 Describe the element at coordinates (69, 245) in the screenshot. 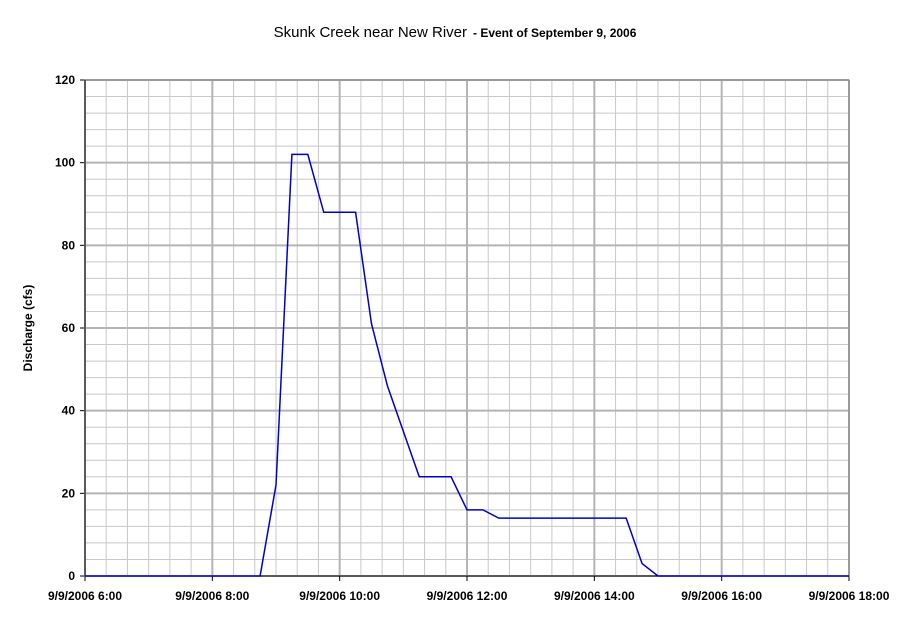

I see `y-tick-label: 80` at that location.